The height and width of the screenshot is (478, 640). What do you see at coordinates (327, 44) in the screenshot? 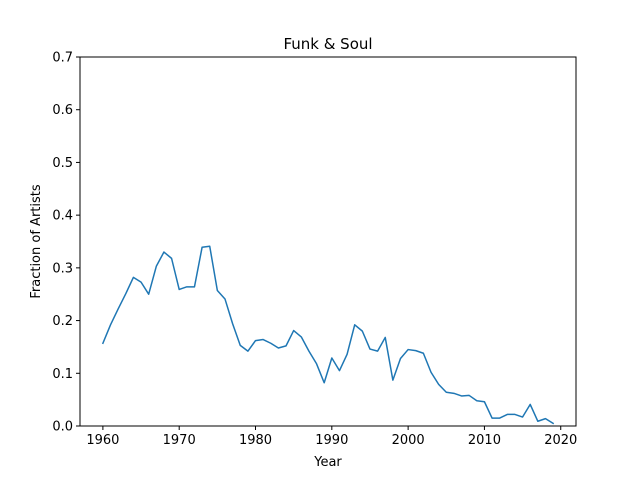
I see `chart-title: Funk & Soul` at bounding box center [327, 44].